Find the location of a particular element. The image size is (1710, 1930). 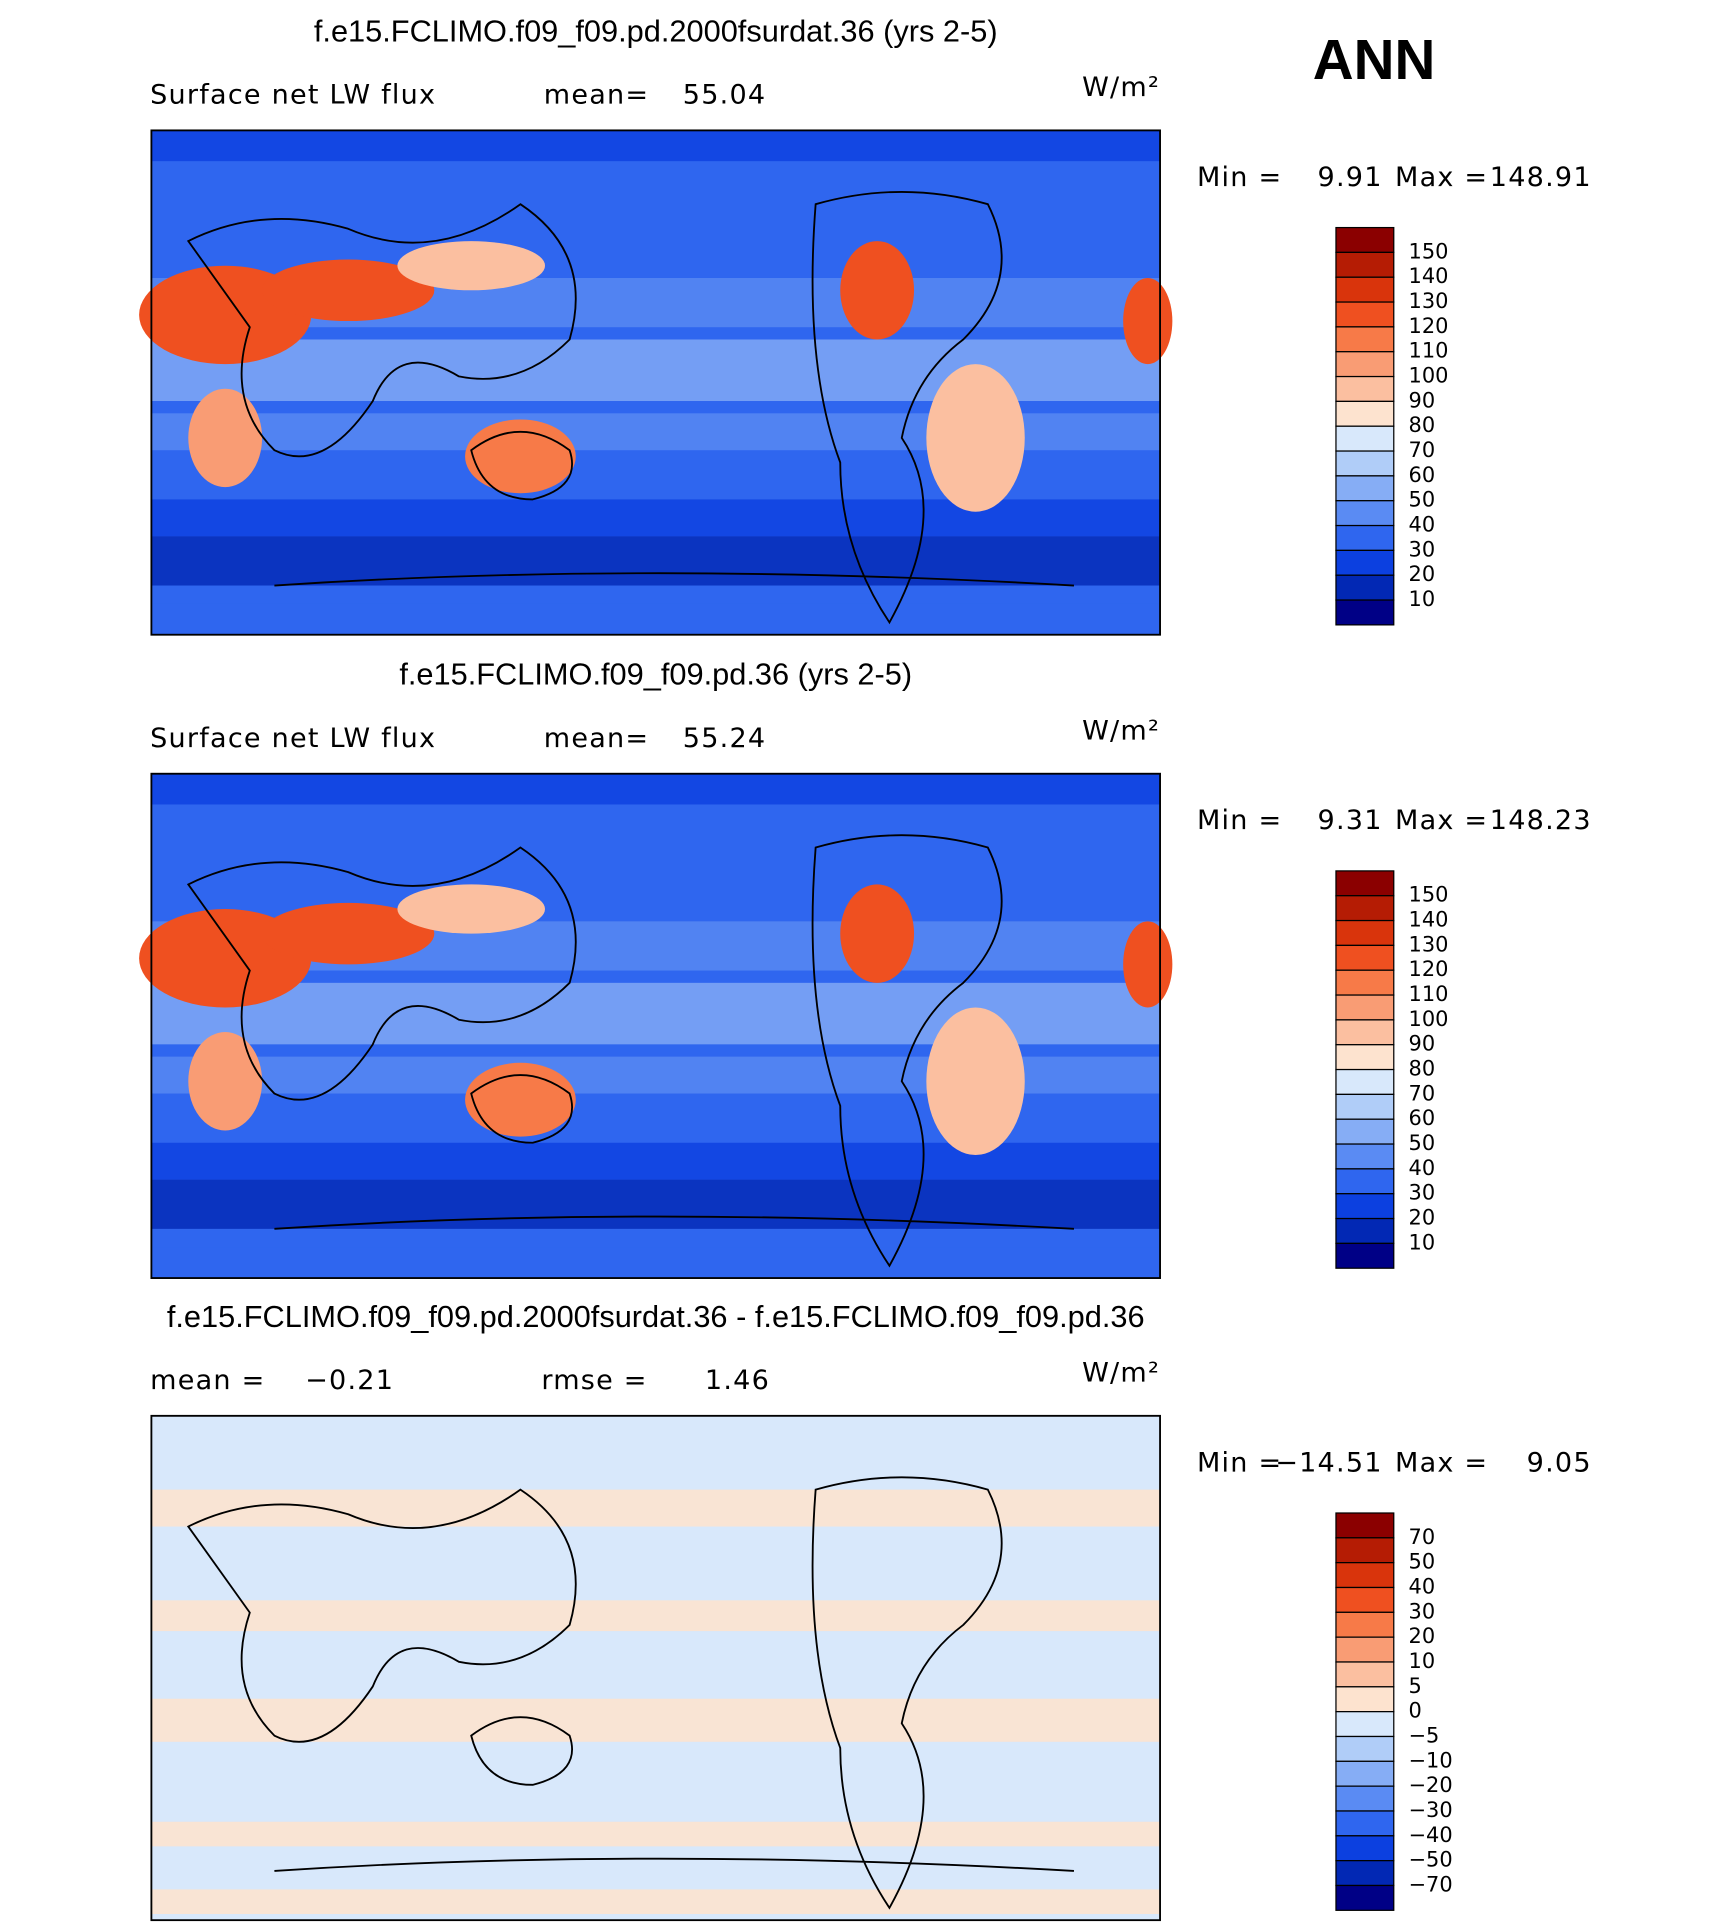

colorbar-label: 100 is located at coordinates (1429, 1019).